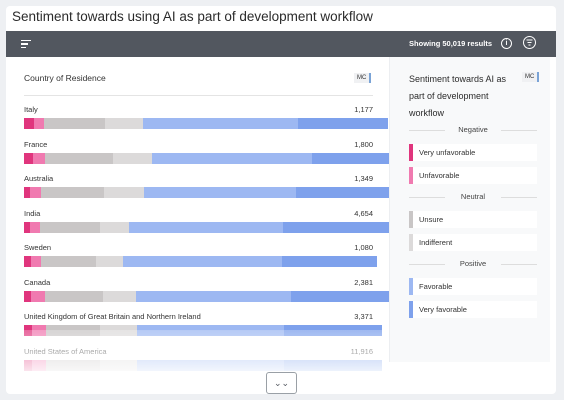 The height and width of the screenshot is (400, 564). Describe the element at coordinates (473, 219) in the screenshot. I see `legend-item-unsure: Unsure` at that location.